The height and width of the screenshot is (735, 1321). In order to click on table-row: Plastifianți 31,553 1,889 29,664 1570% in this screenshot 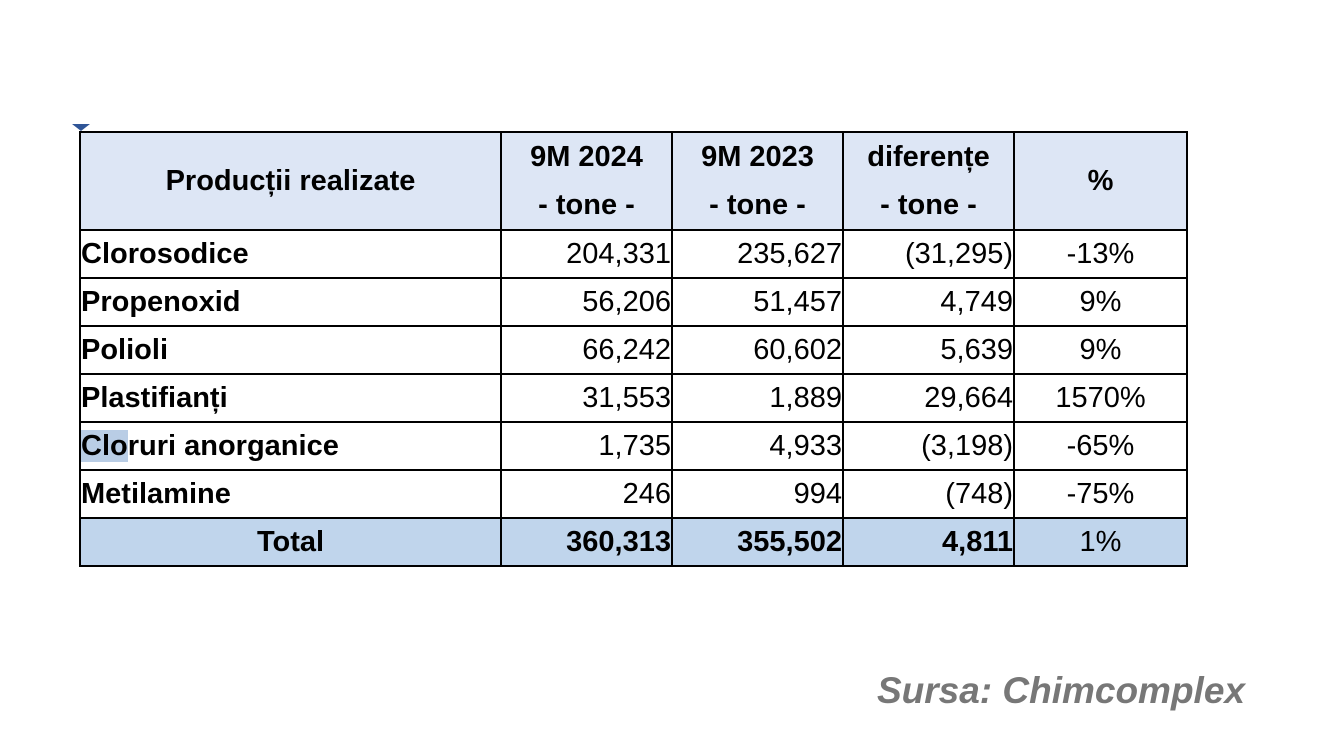, I will do `click(633, 398)`.